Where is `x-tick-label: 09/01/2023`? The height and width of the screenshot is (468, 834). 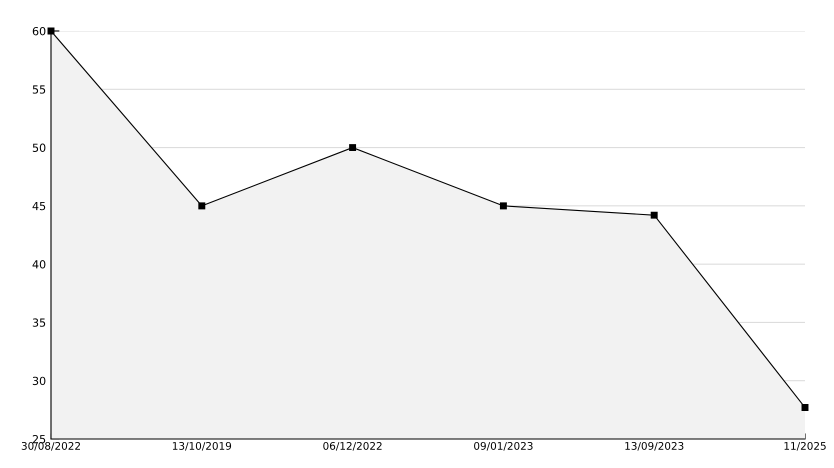
x-tick-label: 09/01/2023 is located at coordinates (503, 446).